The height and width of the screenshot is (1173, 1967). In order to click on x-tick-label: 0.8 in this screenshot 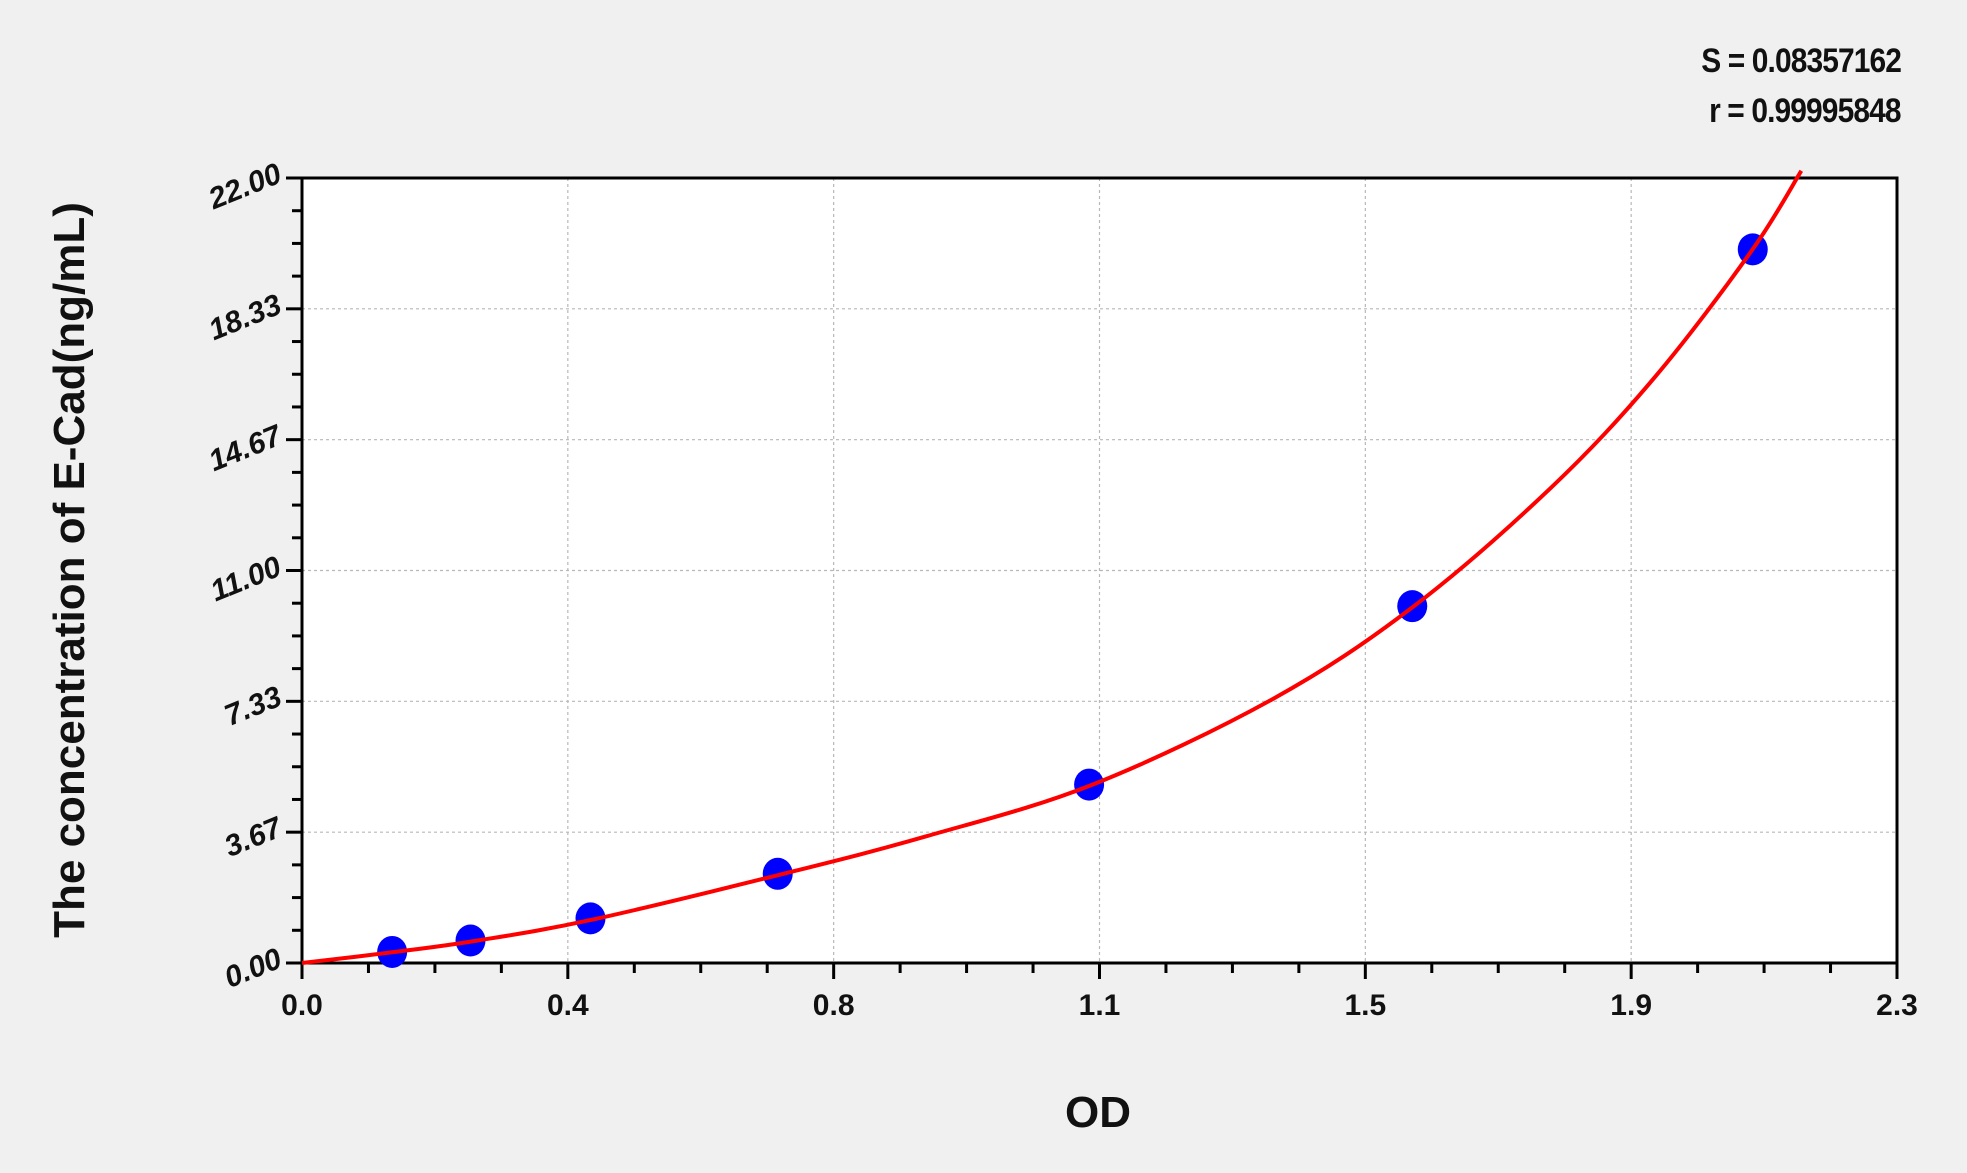, I will do `click(833, 1005)`.